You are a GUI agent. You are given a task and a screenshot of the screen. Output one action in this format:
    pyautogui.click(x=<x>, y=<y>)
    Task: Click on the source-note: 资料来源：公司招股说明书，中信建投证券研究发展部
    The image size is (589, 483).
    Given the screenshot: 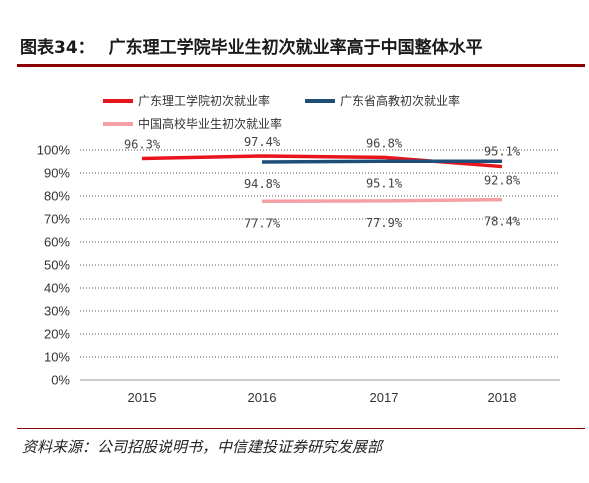 What is the action you would take?
    pyautogui.click(x=202, y=447)
    